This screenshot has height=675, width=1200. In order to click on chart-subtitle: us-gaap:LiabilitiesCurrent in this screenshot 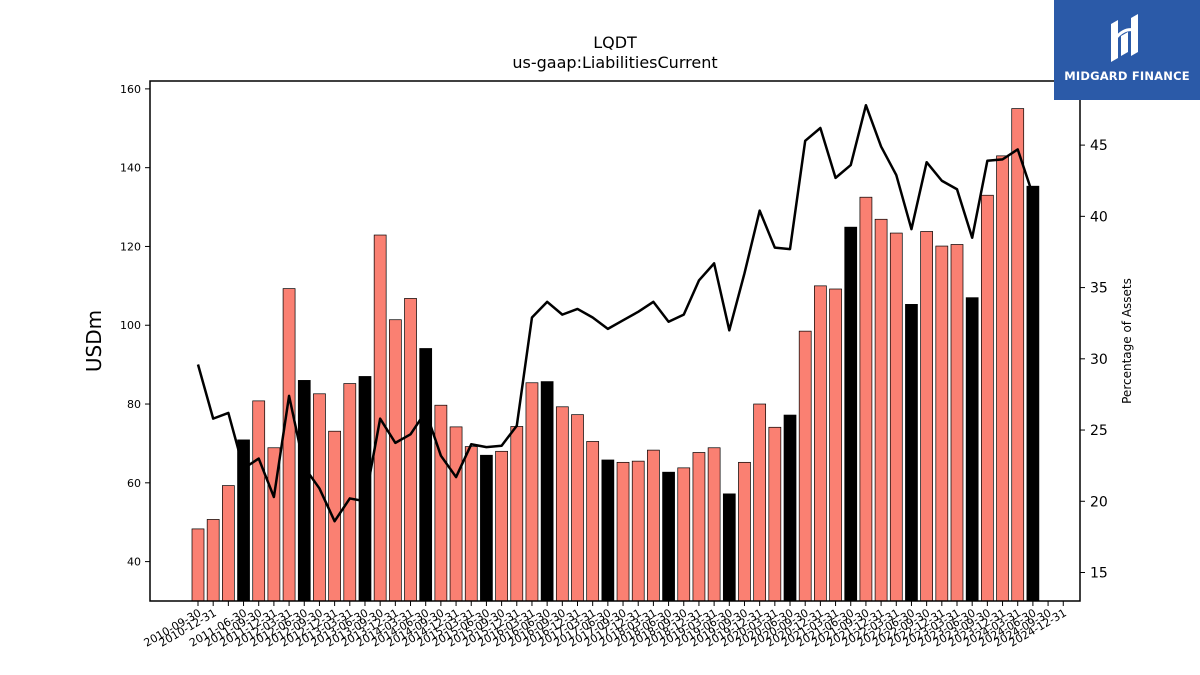, I will do `click(614, 62)`.